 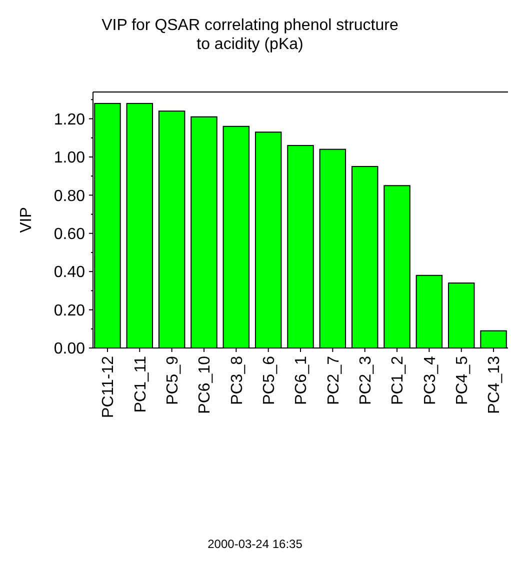 I want to click on y-tick-label: 1.20, so click(x=70, y=119).